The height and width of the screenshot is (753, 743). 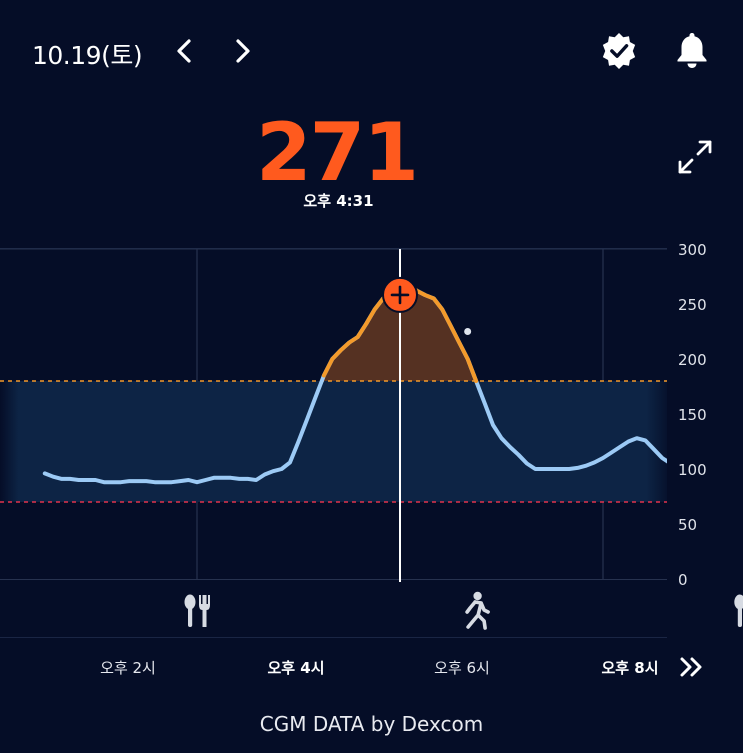 What do you see at coordinates (695, 157) in the screenshot?
I see `expand-icon` at bounding box center [695, 157].